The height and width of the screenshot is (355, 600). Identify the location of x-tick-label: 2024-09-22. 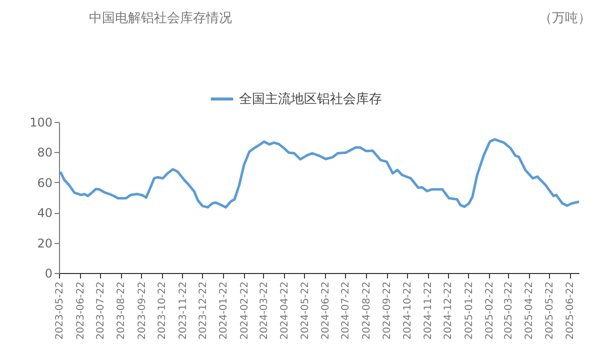
(388, 311).